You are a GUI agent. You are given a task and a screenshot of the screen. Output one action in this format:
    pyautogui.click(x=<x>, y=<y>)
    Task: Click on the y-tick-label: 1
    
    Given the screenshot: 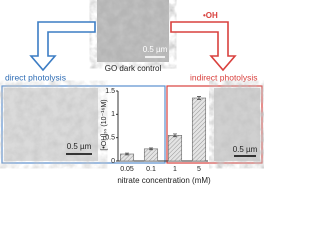 What is the action you would take?
    pyautogui.click(x=113, y=114)
    